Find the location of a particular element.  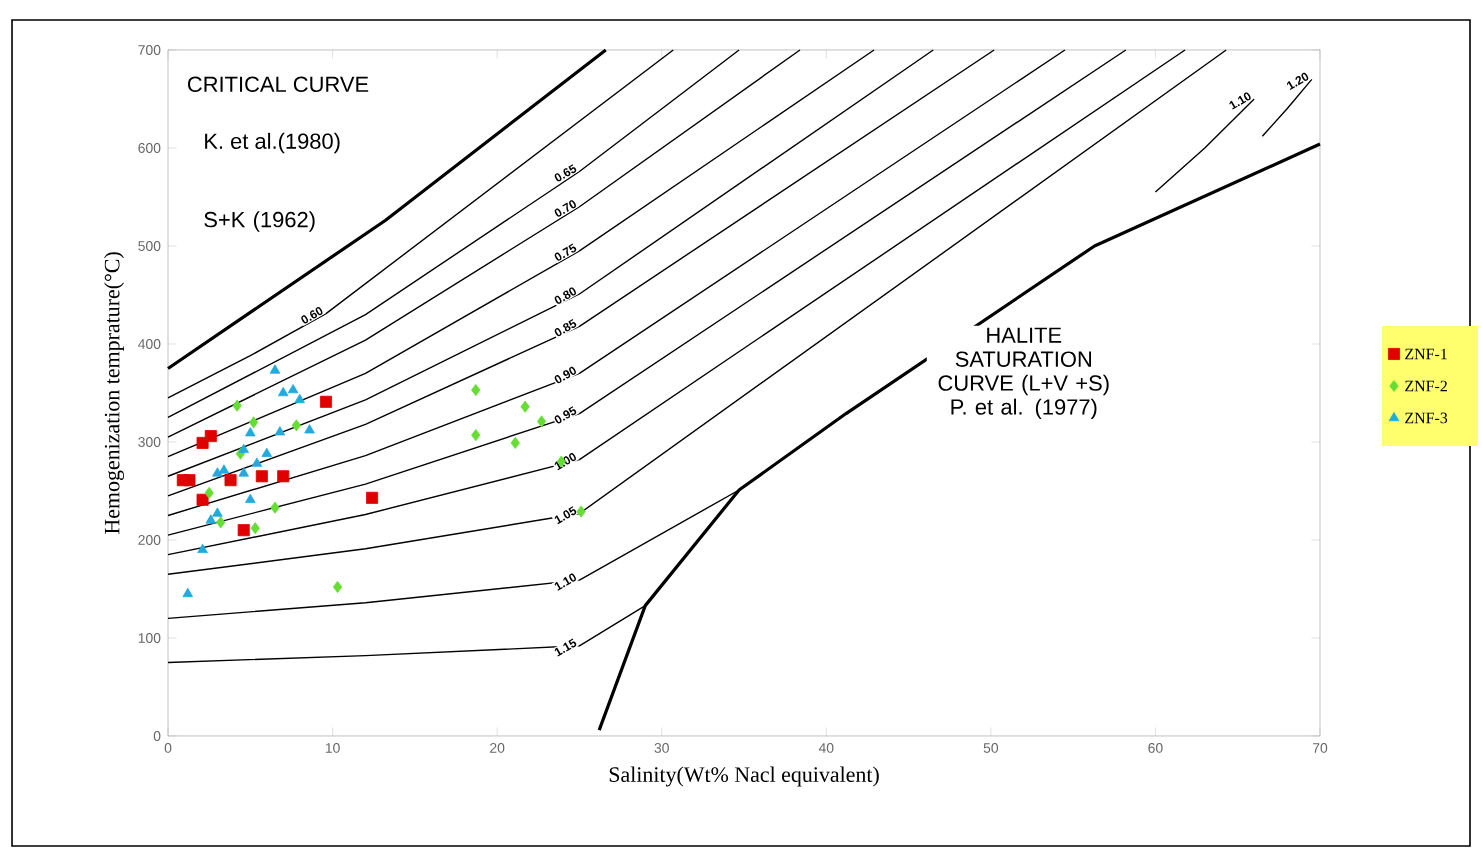

annotation: S+K (1962) is located at coordinates (259, 221).